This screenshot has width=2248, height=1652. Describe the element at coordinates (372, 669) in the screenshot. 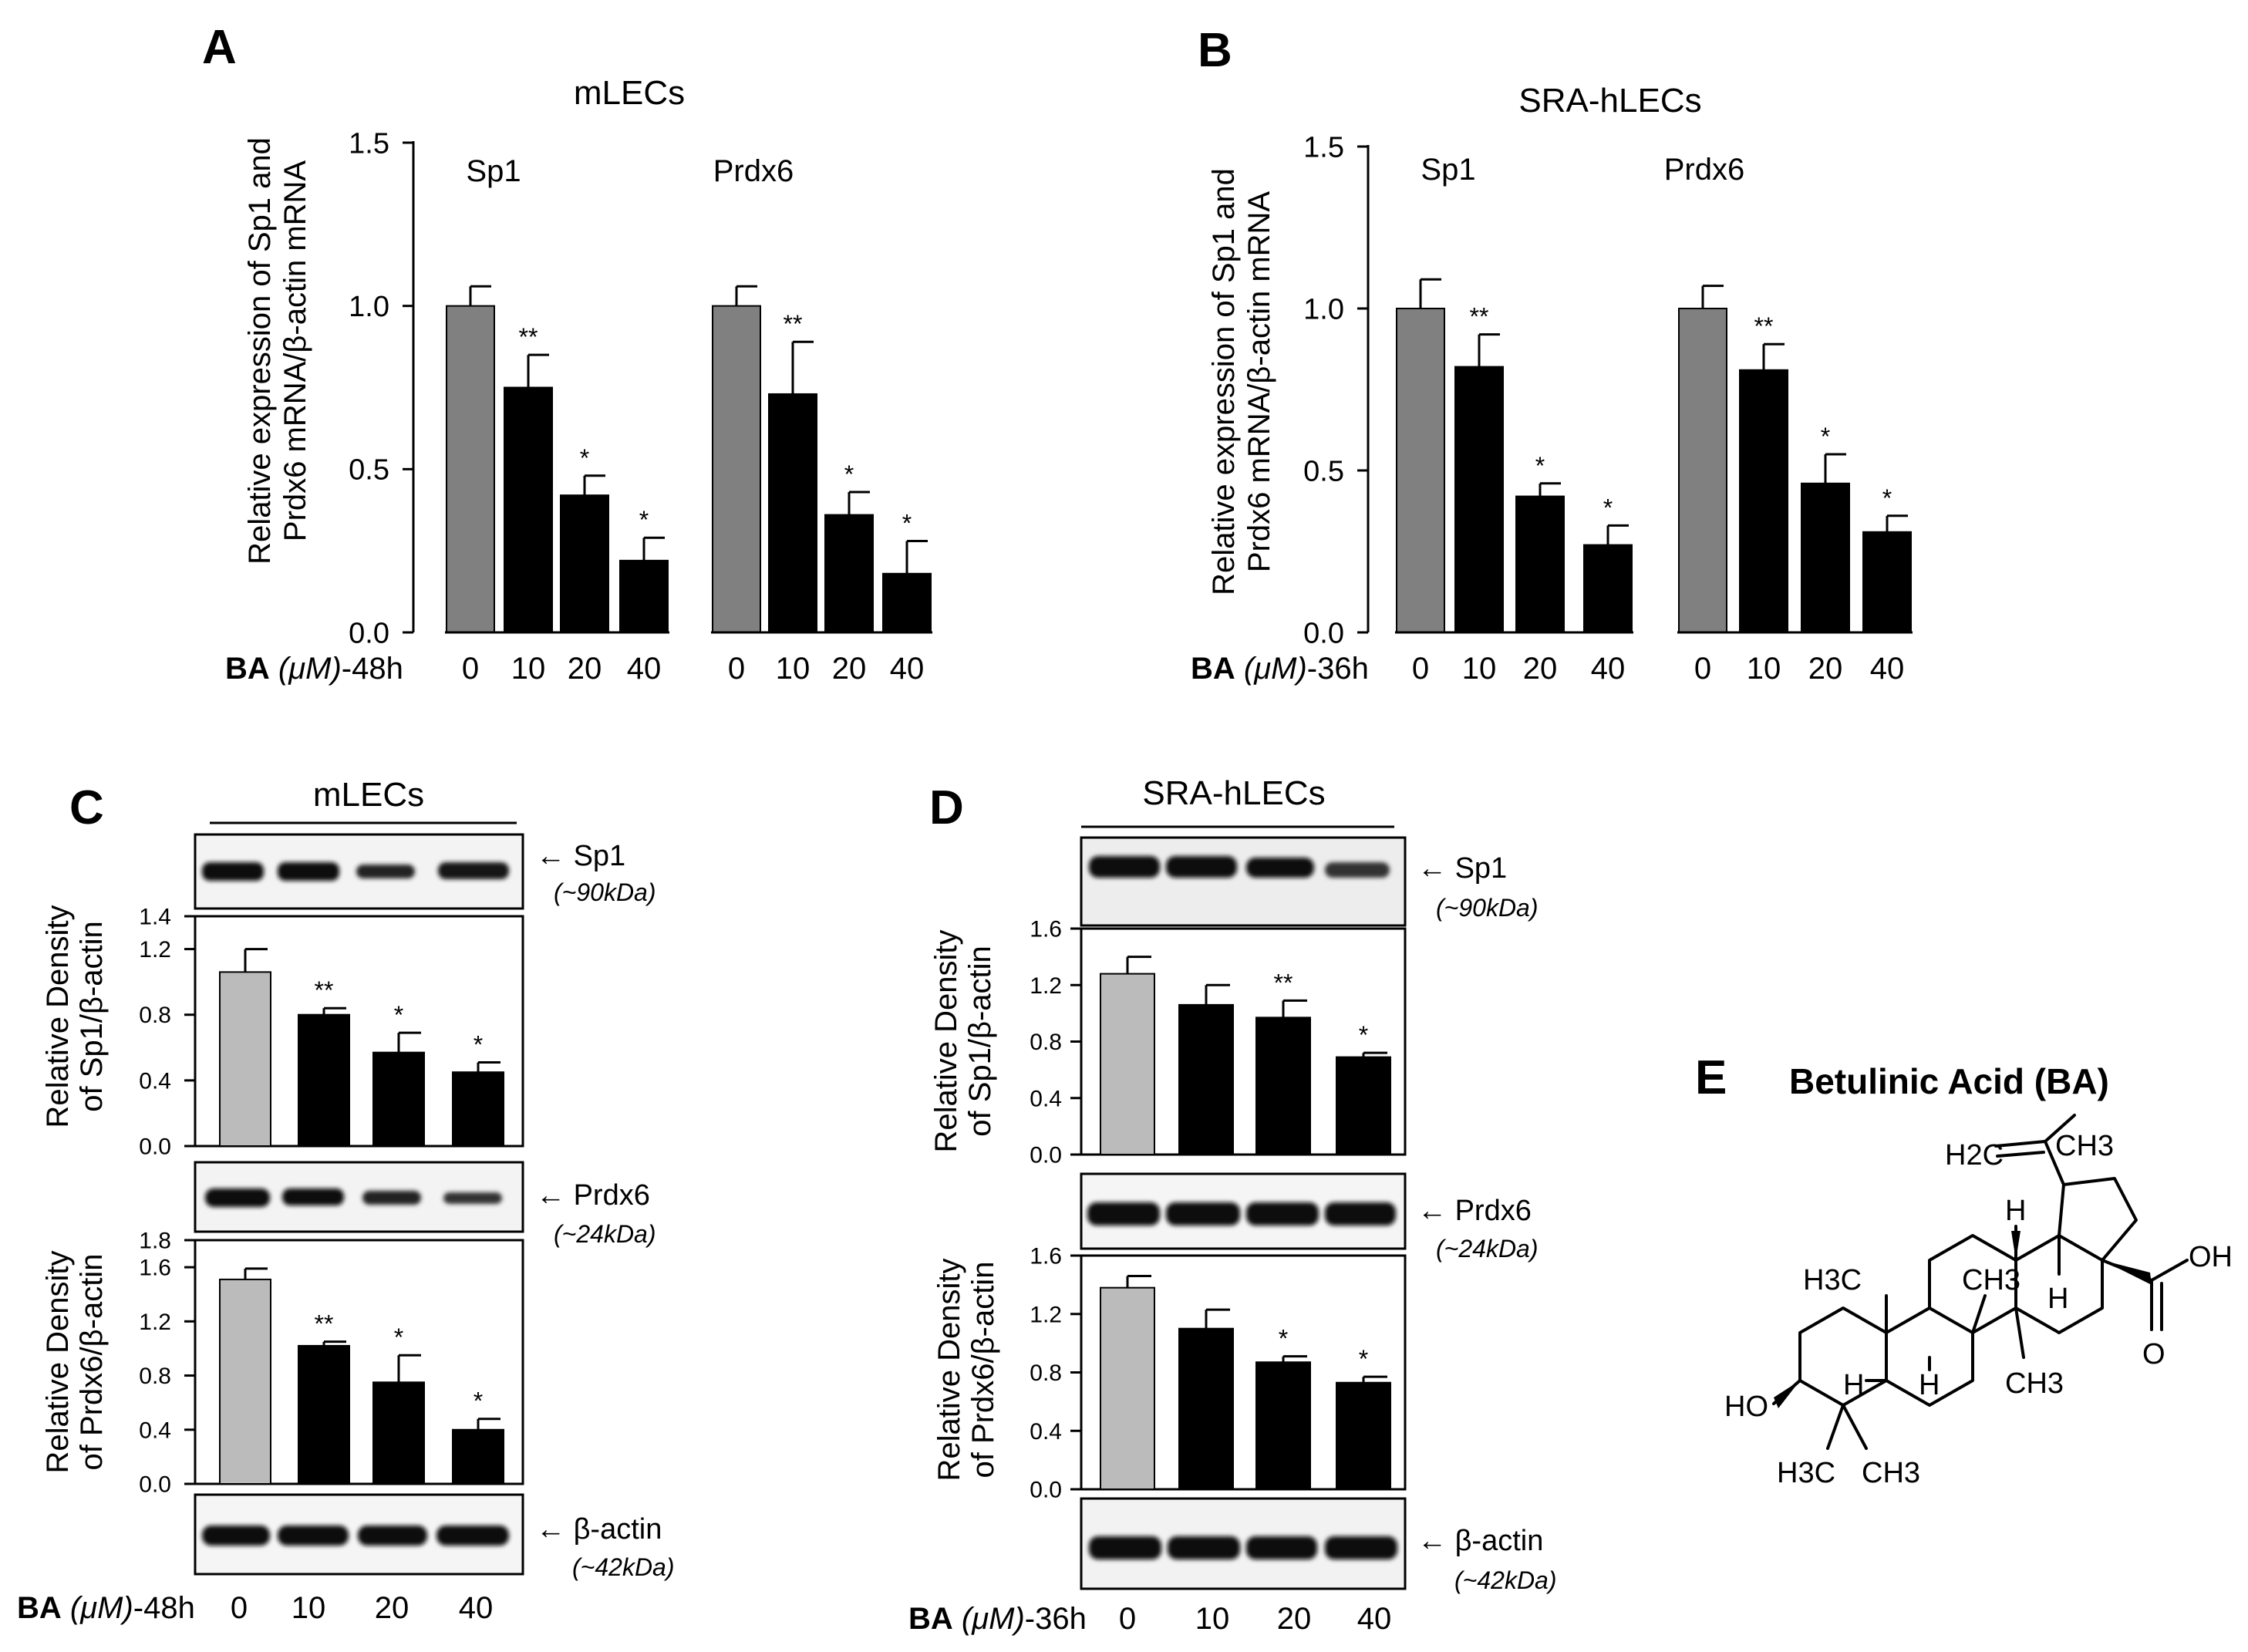

I see `panel-a-treatment-time: -48h` at that location.